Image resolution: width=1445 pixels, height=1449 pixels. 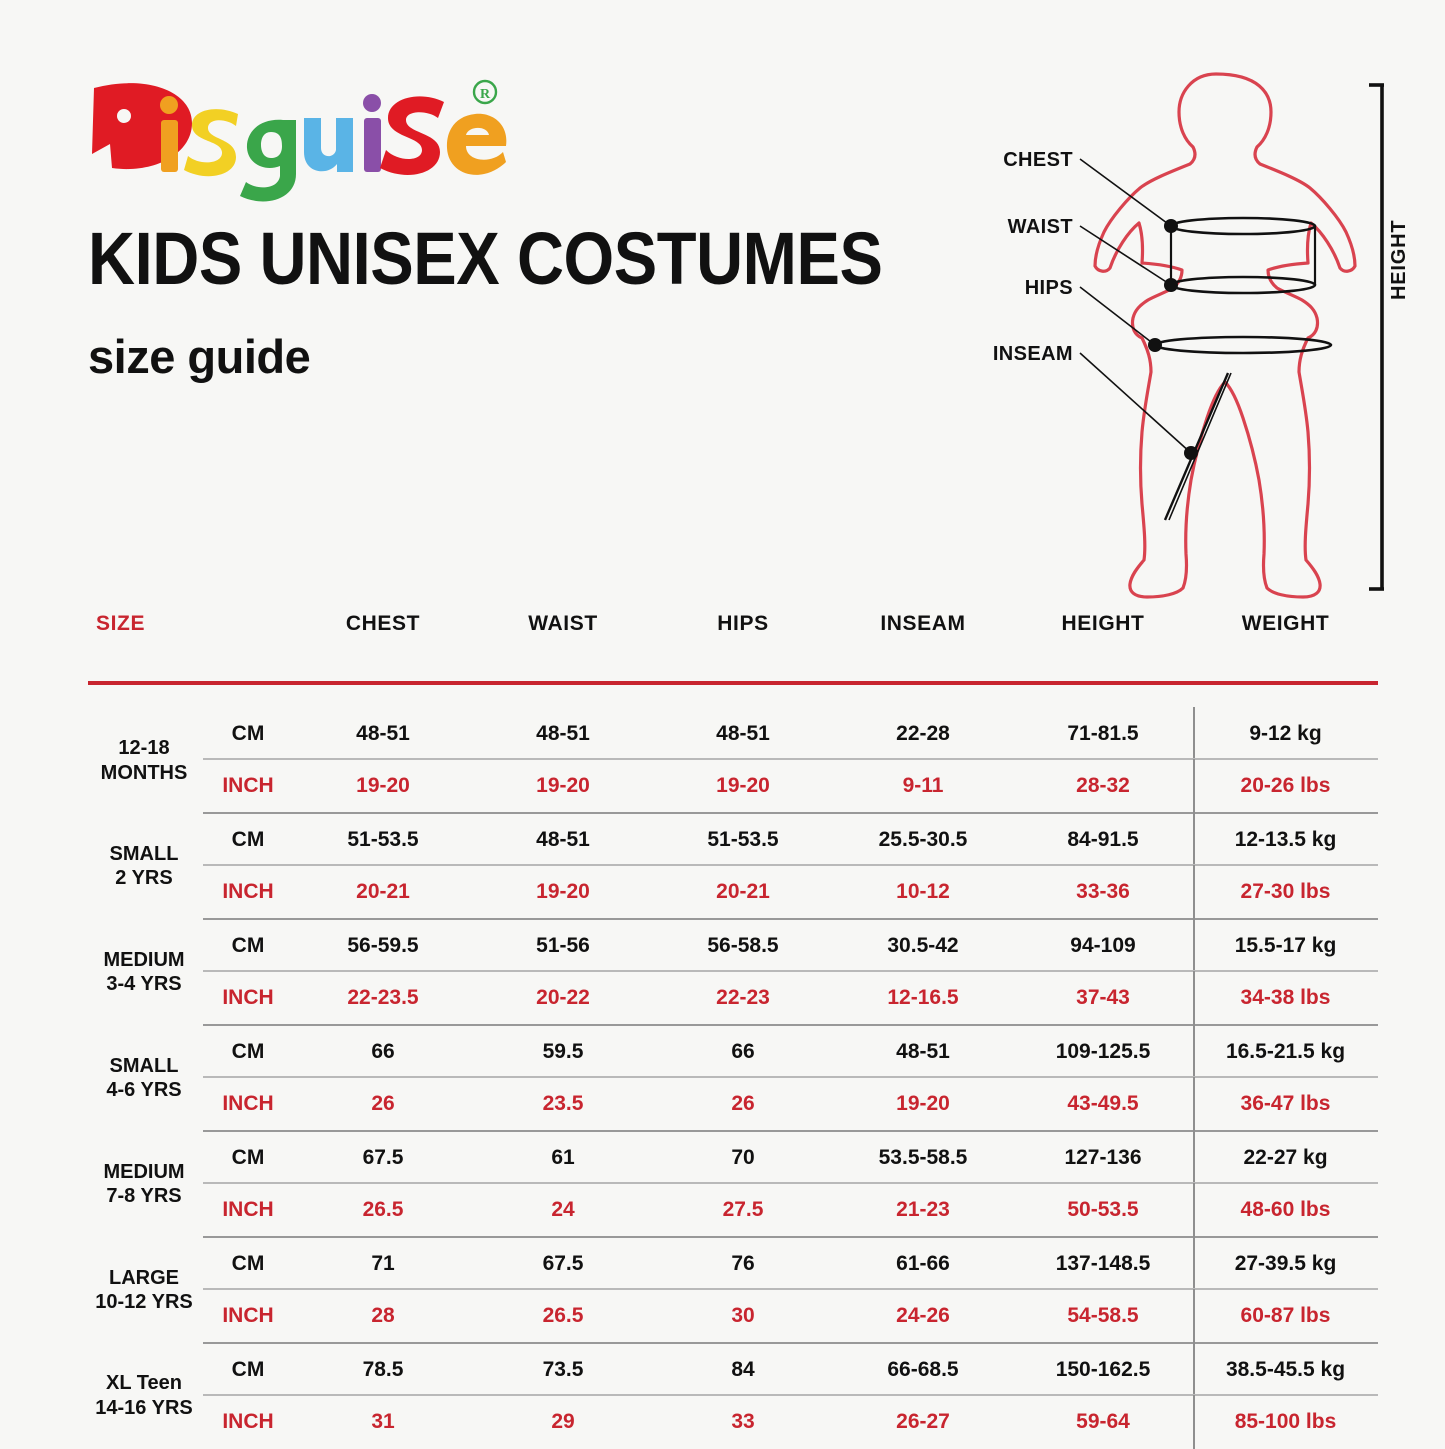 I want to click on column-header-unit, so click(x=248, y=635).